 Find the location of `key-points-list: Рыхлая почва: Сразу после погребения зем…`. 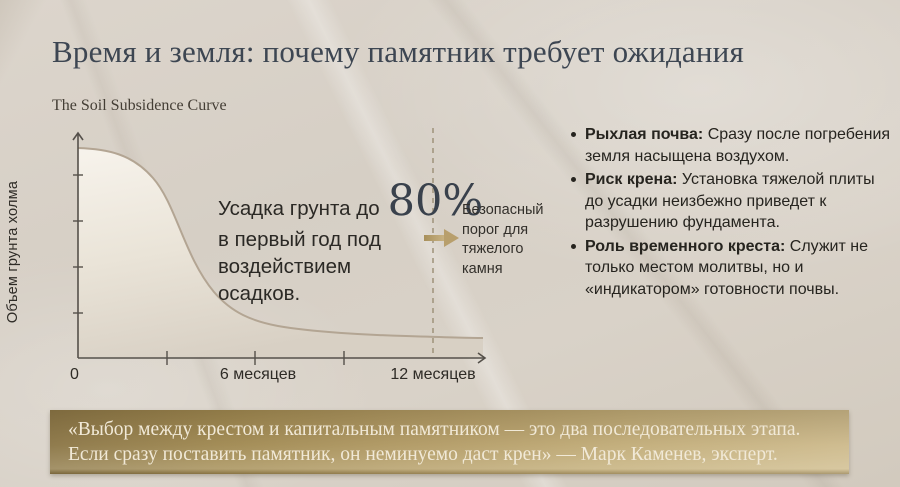

key-points-list: Рыхлая почва: Сразу после погребения зем… is located at coordinates (732, 213).